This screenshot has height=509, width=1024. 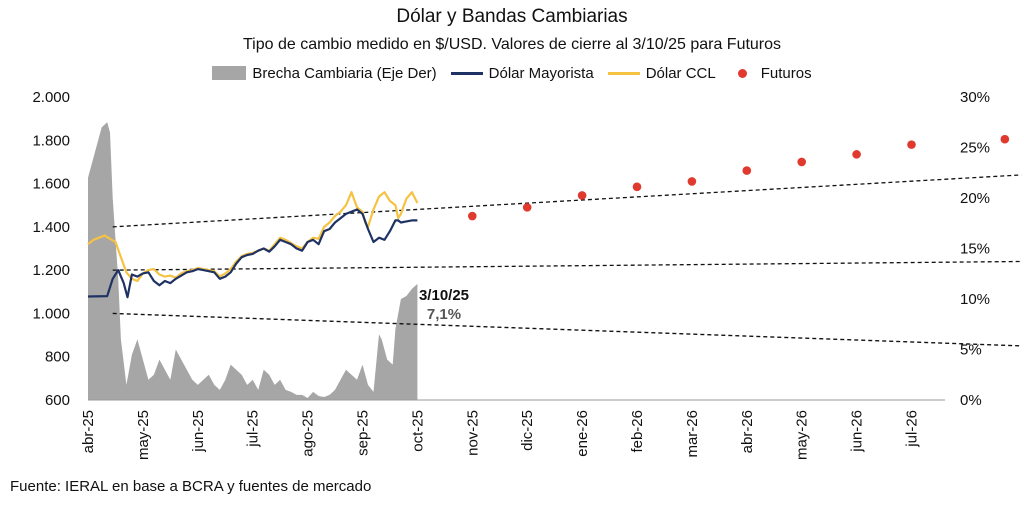 What do you see at coordinates (975, 97) in the screenshot?
I see `y-right-tick-label: 30%` at bounding box center [975, 97].